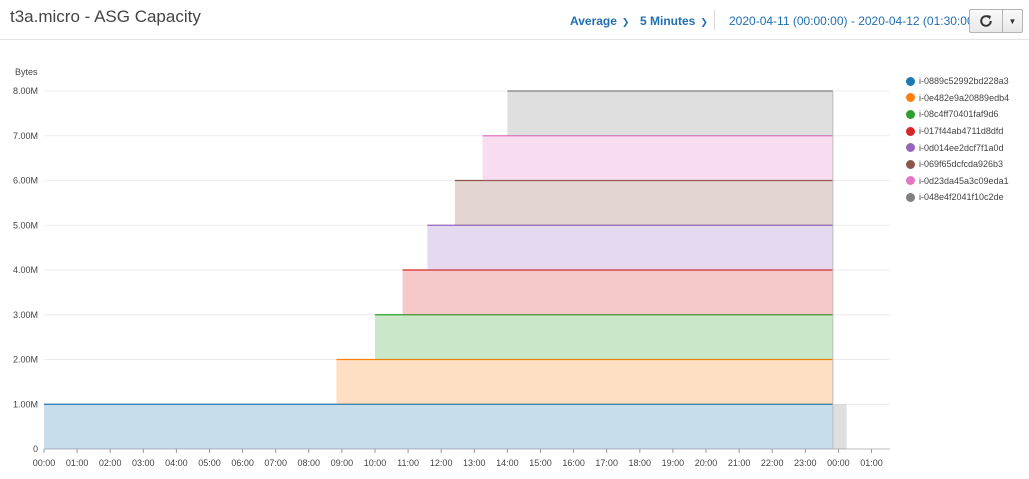  I want to click on legend-label: i-017f44ab4711d8dfd, so click(961, 131).